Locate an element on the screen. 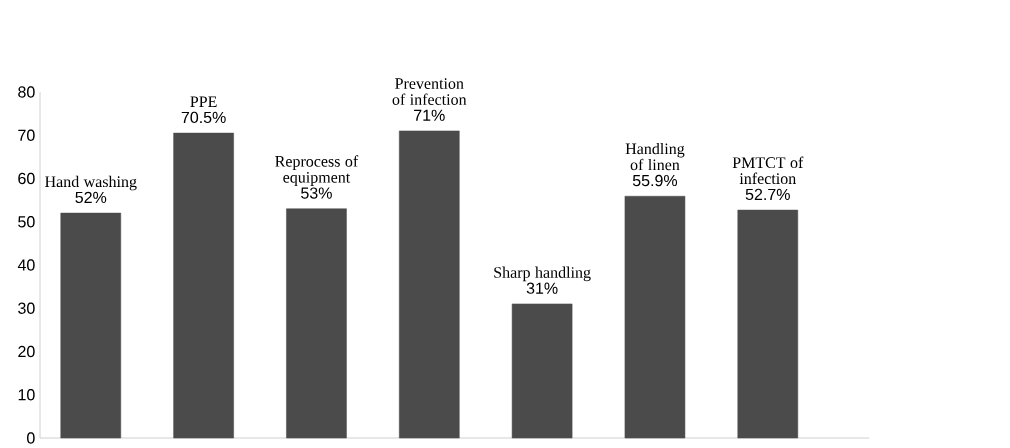  data-label: 55.9% is located at coordinates (655, 180).